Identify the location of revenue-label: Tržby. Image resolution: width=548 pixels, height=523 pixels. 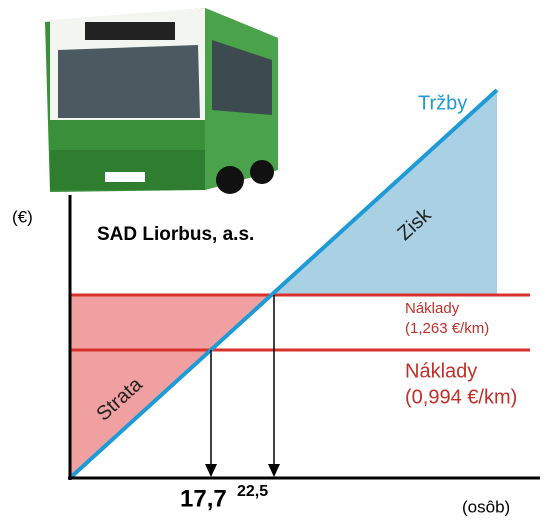
(442, 103).